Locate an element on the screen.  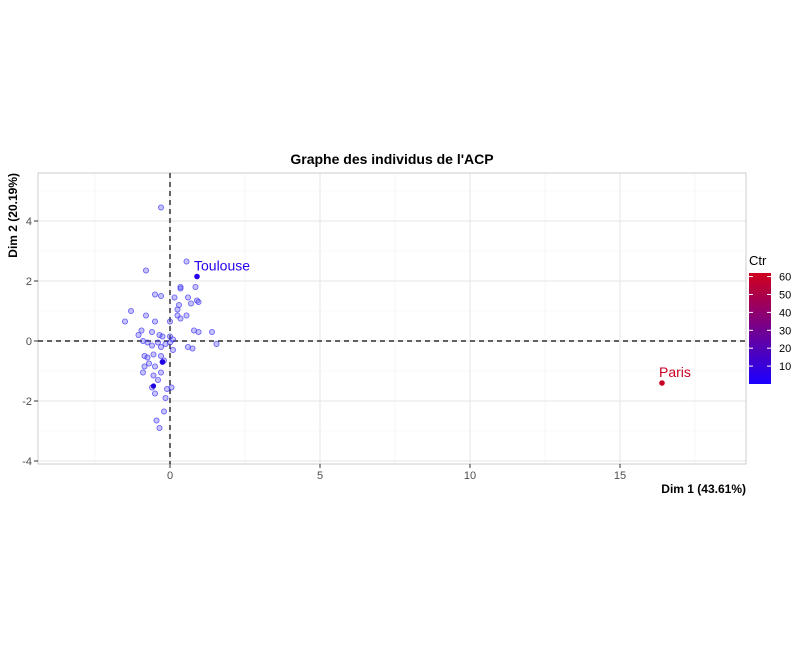
x-tick-label: 5 is located at coordinates (320, 476).